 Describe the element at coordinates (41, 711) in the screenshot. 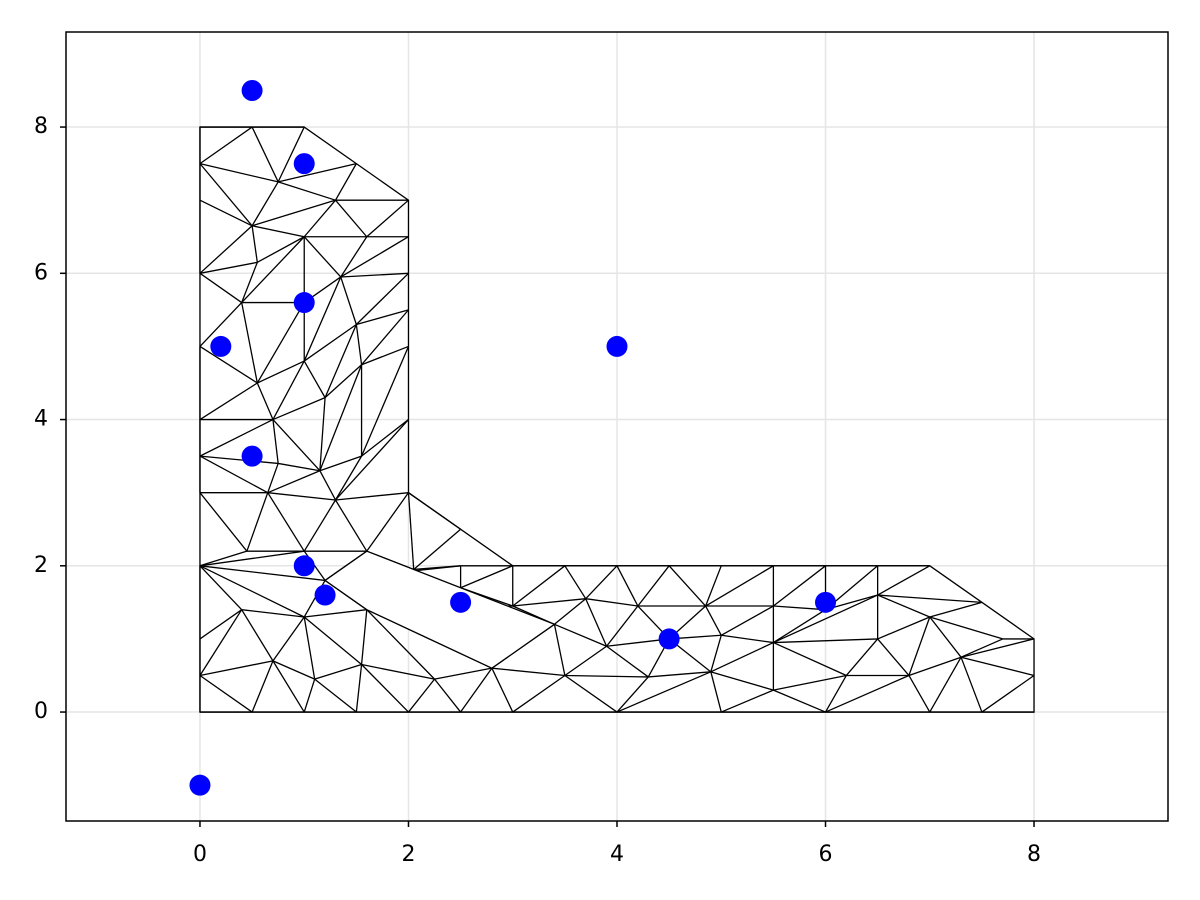

I see `y-tick-label: 0` at that location.